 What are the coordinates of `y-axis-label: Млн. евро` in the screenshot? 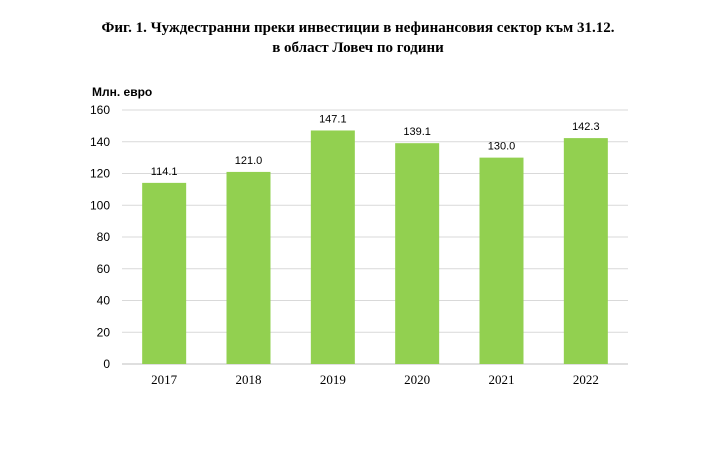 It's located at (122, 92).